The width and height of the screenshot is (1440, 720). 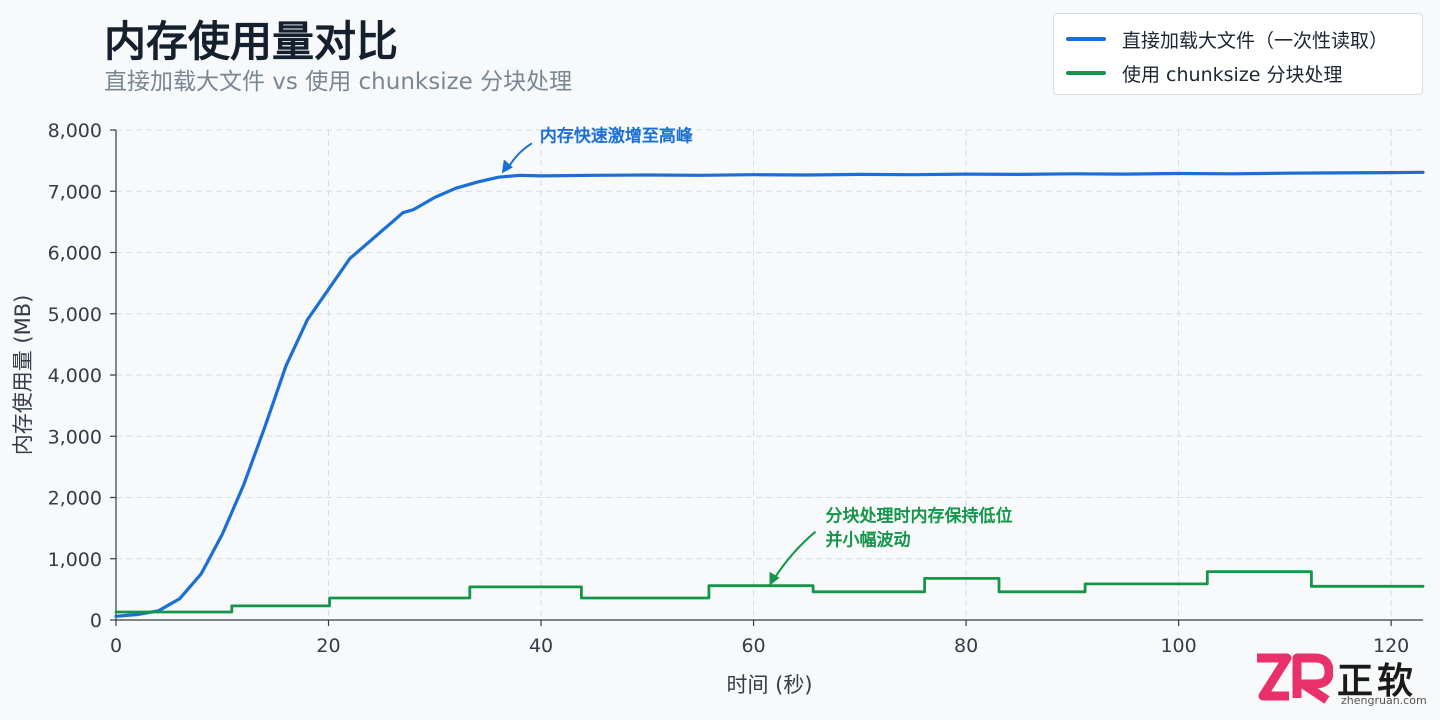 I want to click on watermark-brand: 正软, so click(x=1377, y=681).